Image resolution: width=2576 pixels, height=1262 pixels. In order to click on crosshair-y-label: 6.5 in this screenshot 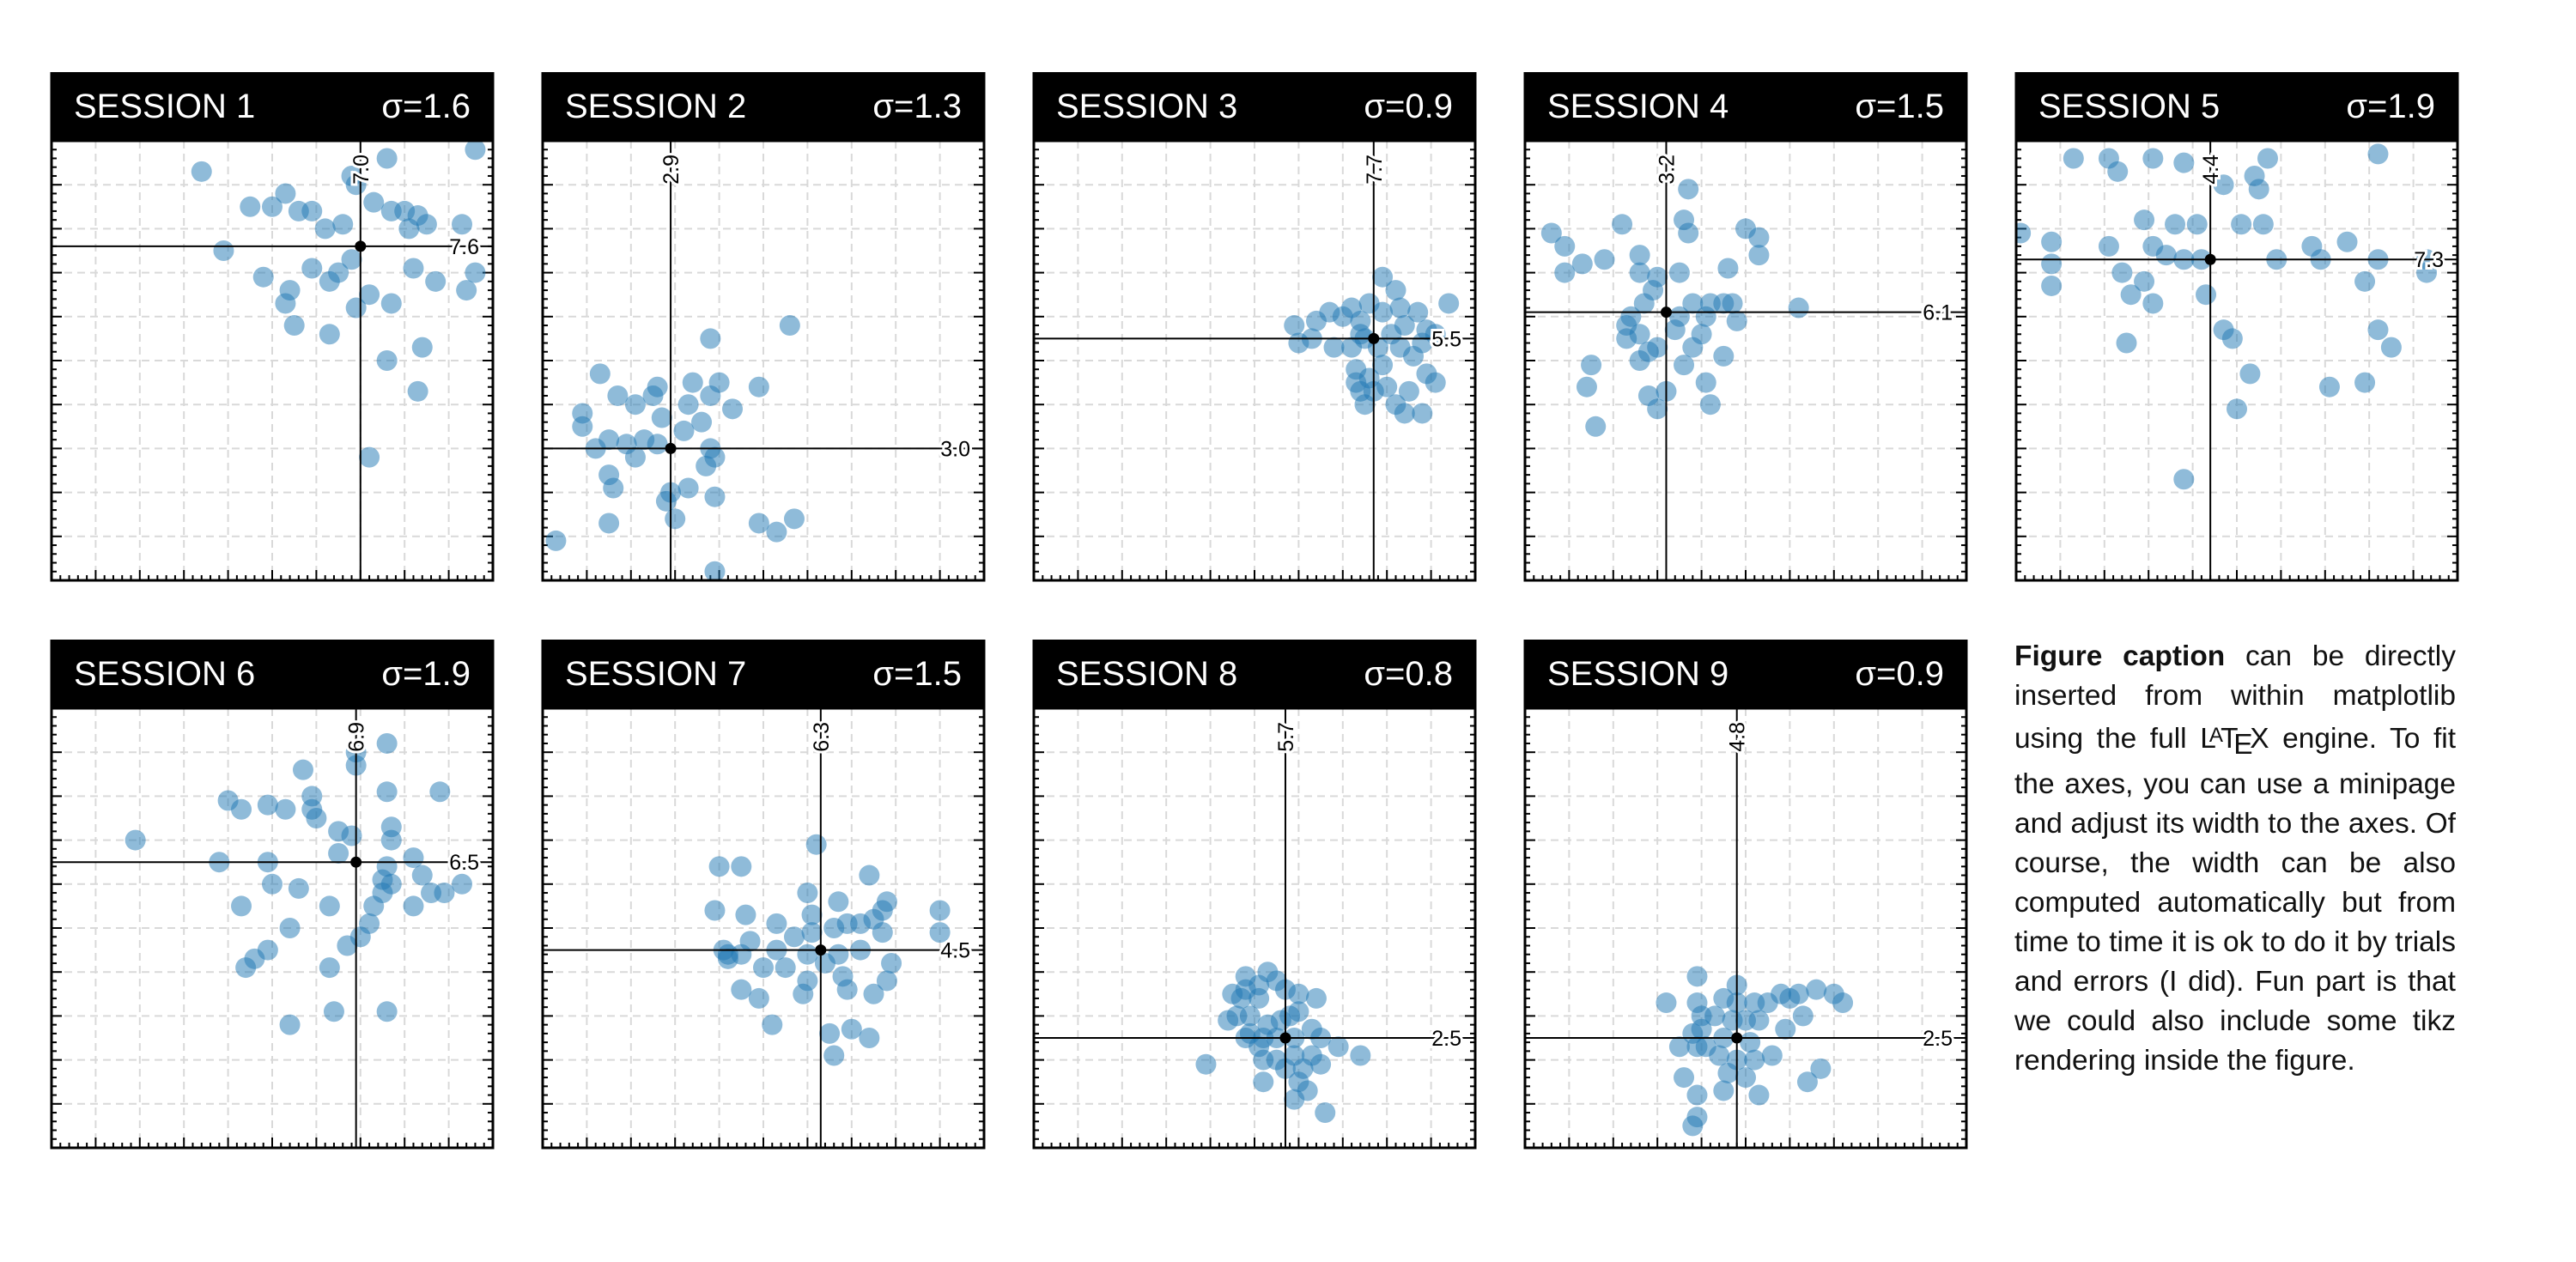, I will do `click(464, 863)`.